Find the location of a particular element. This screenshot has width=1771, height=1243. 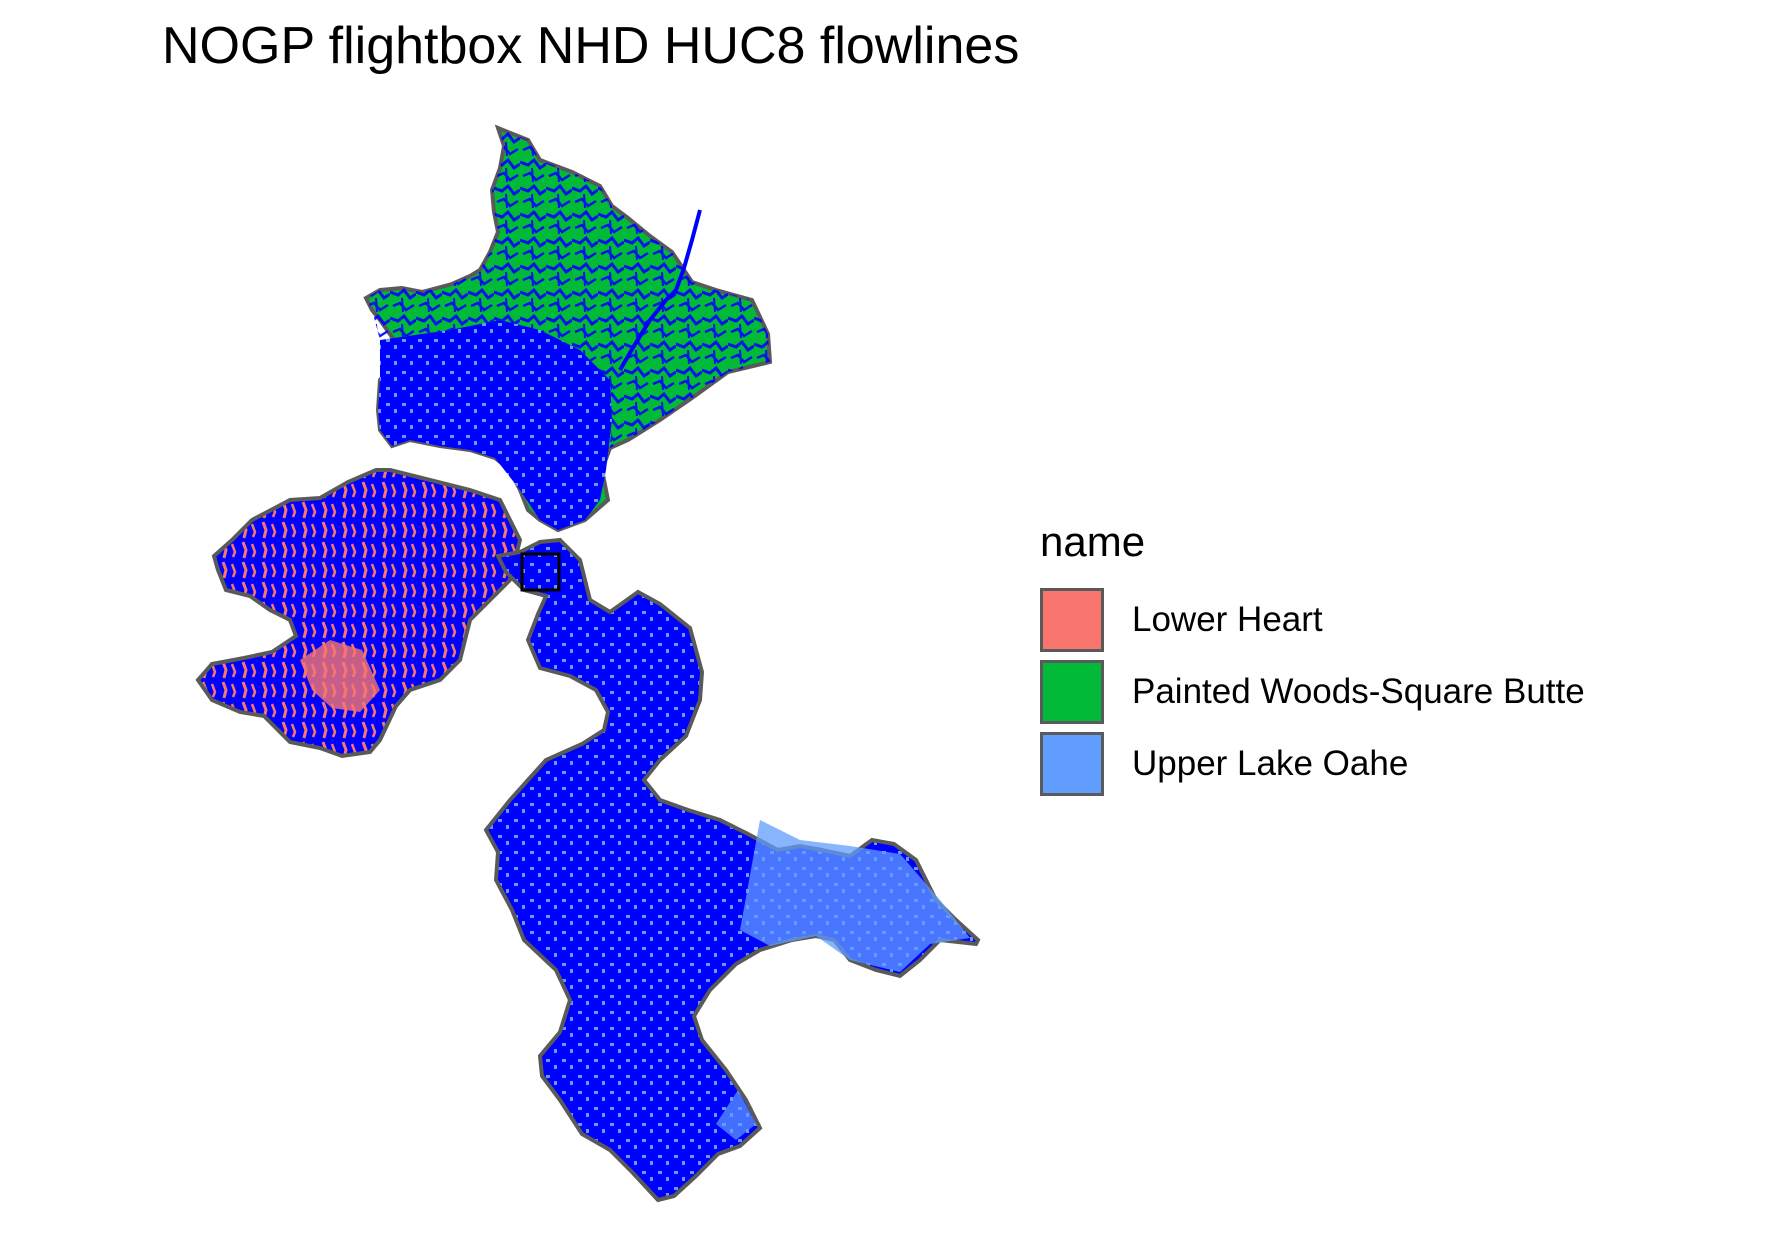

legend-key-lower-heart is located at coordinates (1072, 620).